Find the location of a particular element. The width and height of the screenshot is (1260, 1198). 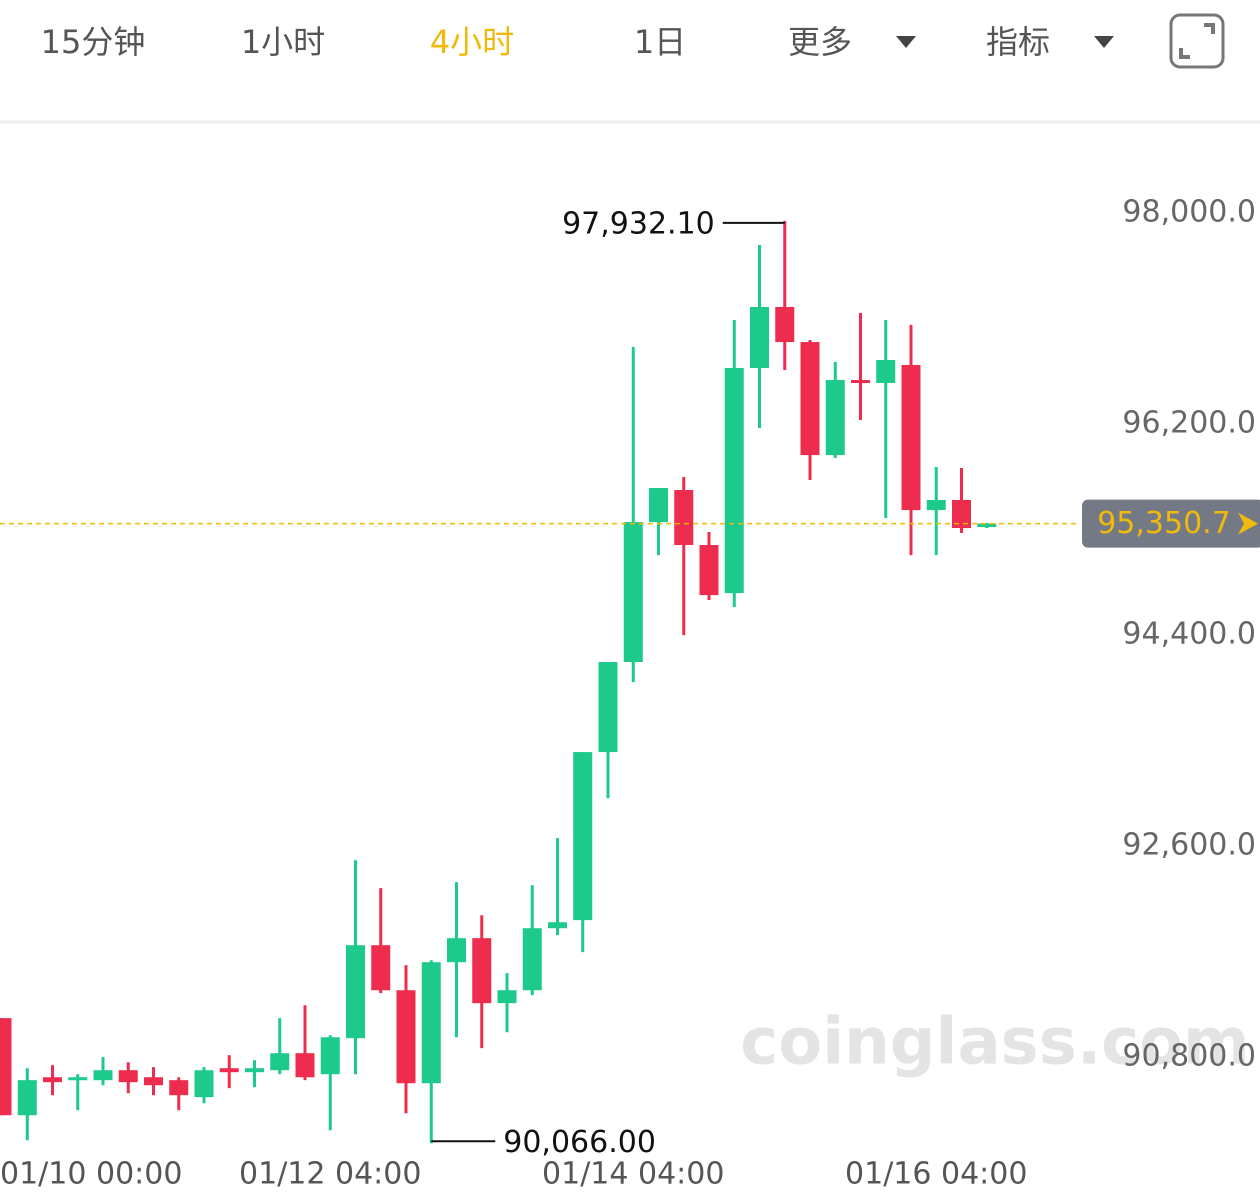

x-tick-label: 01/10 00:00 is located at coordinates (91, 1174).